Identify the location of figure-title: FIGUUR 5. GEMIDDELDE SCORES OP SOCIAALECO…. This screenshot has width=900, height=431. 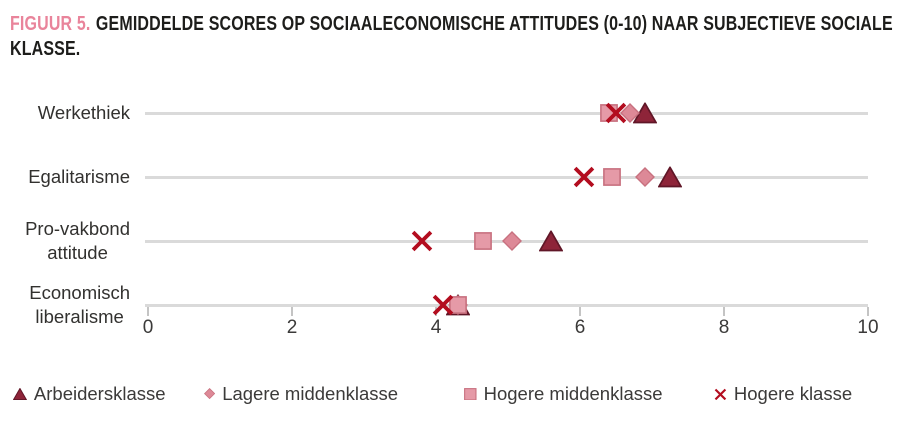
(455, 36).